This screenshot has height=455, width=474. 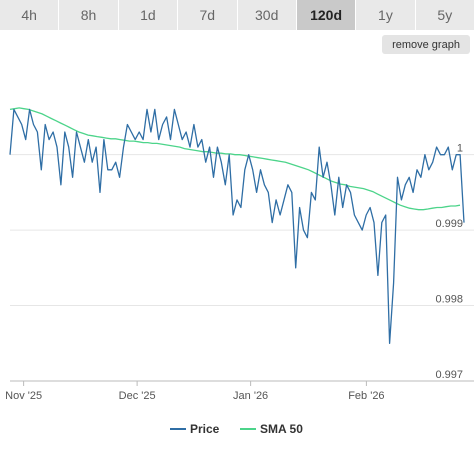 I want to click on tab-5y: 5y, so click(x=444, y=15).